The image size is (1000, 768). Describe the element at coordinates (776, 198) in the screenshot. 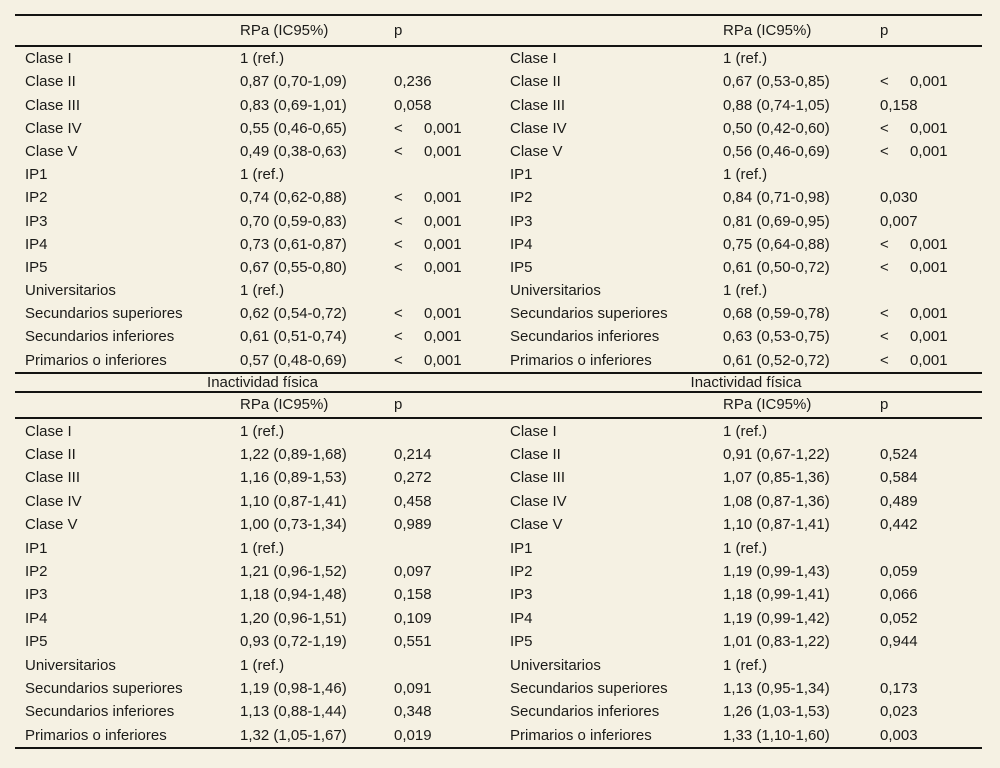

I see `rpa-value-cell: 0,84 (0,71-0,98)` at that location.